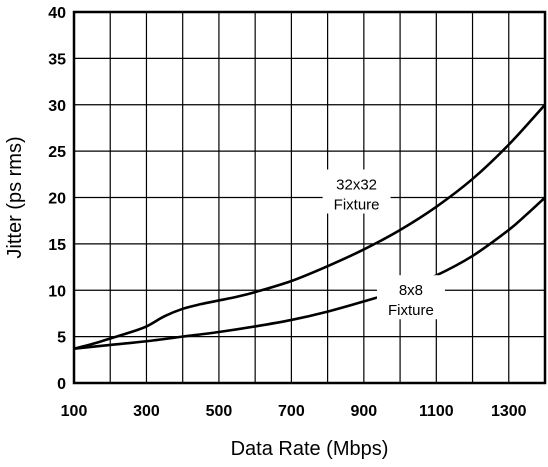  Describe the element at coordinates (57, 13) in the screenshot. I see `y-tick-label: 40` at that location.